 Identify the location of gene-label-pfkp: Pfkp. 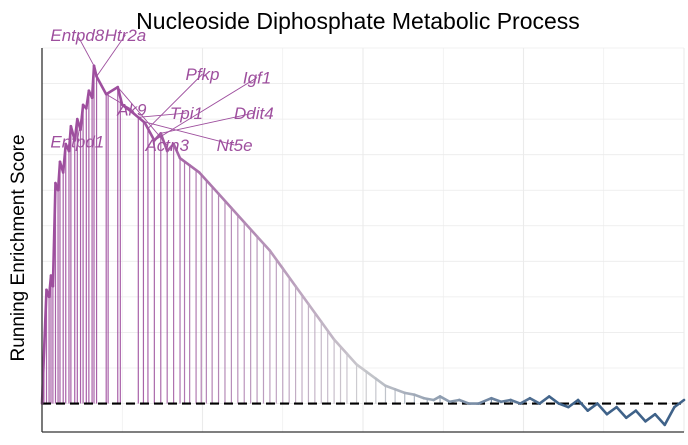
(202, 74).